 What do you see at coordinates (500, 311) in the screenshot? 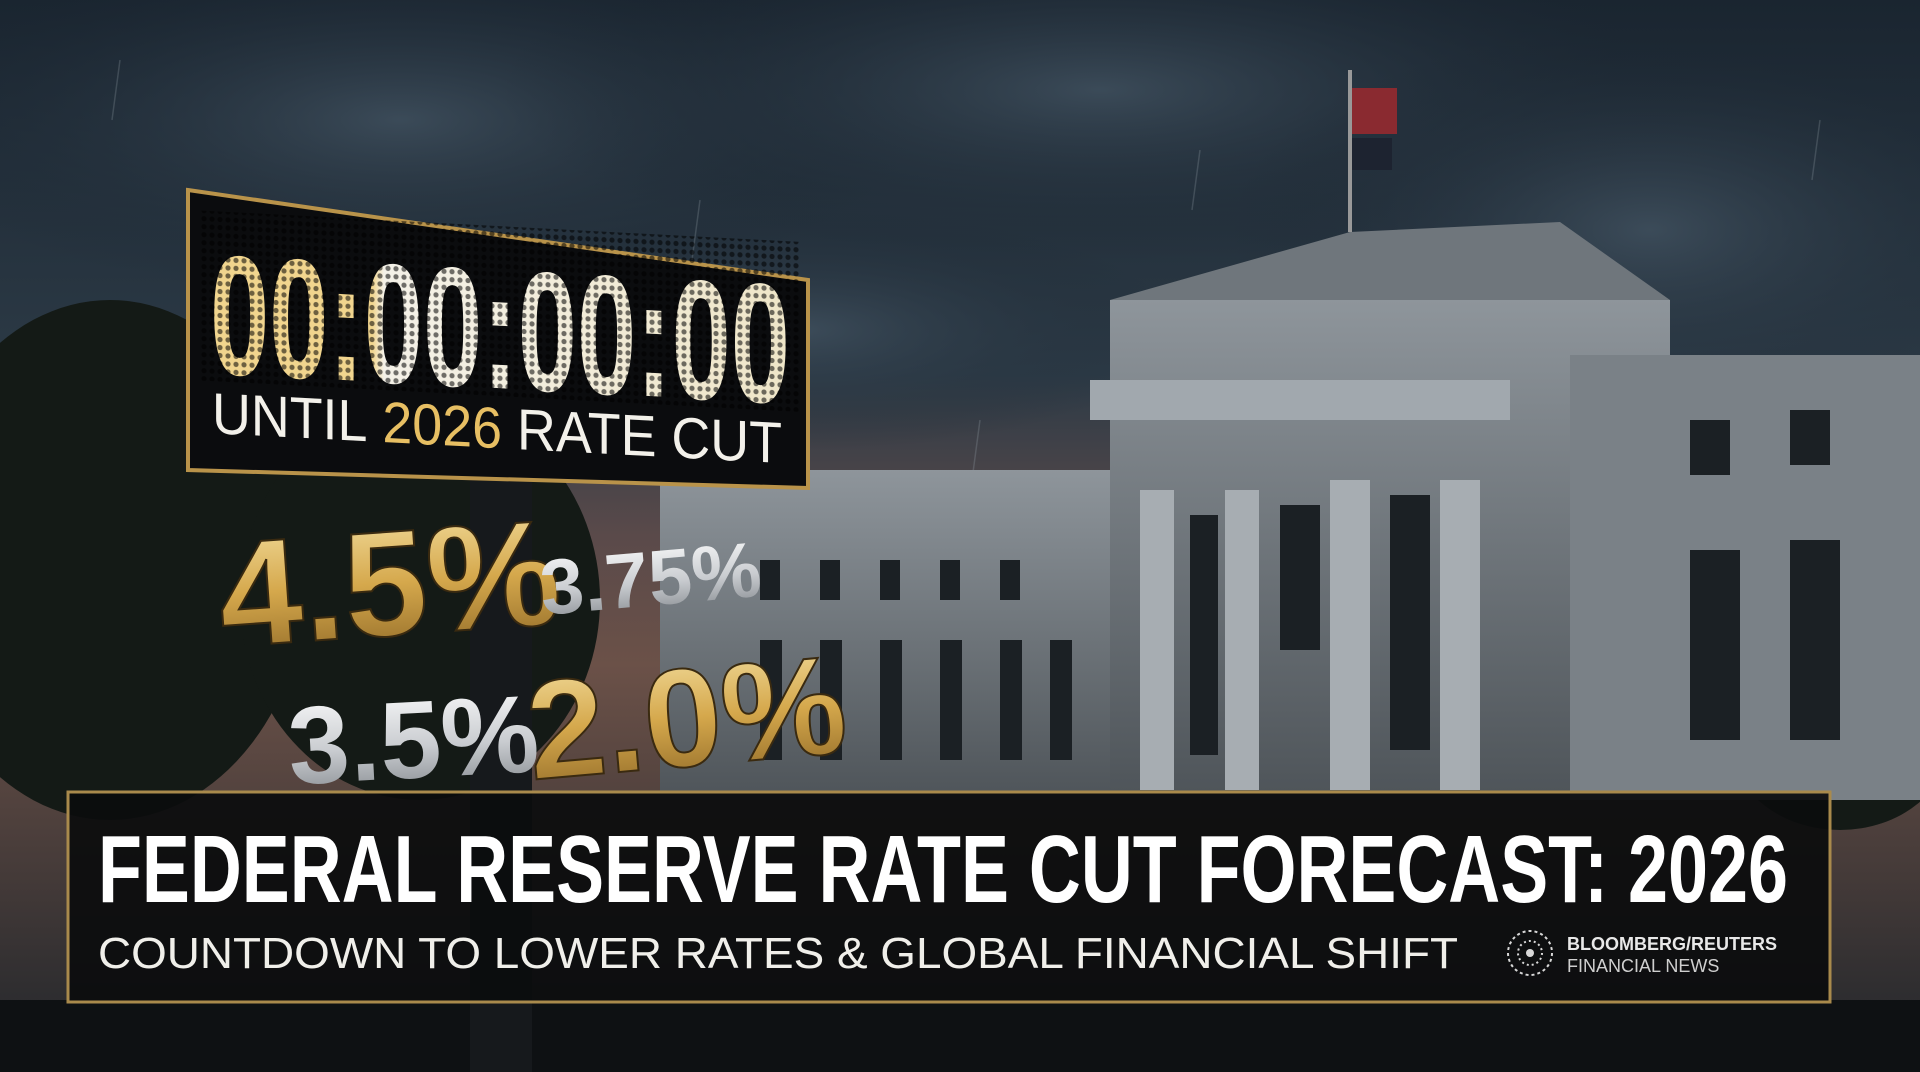
I see `led-dots` at bounding box center [500, 311].